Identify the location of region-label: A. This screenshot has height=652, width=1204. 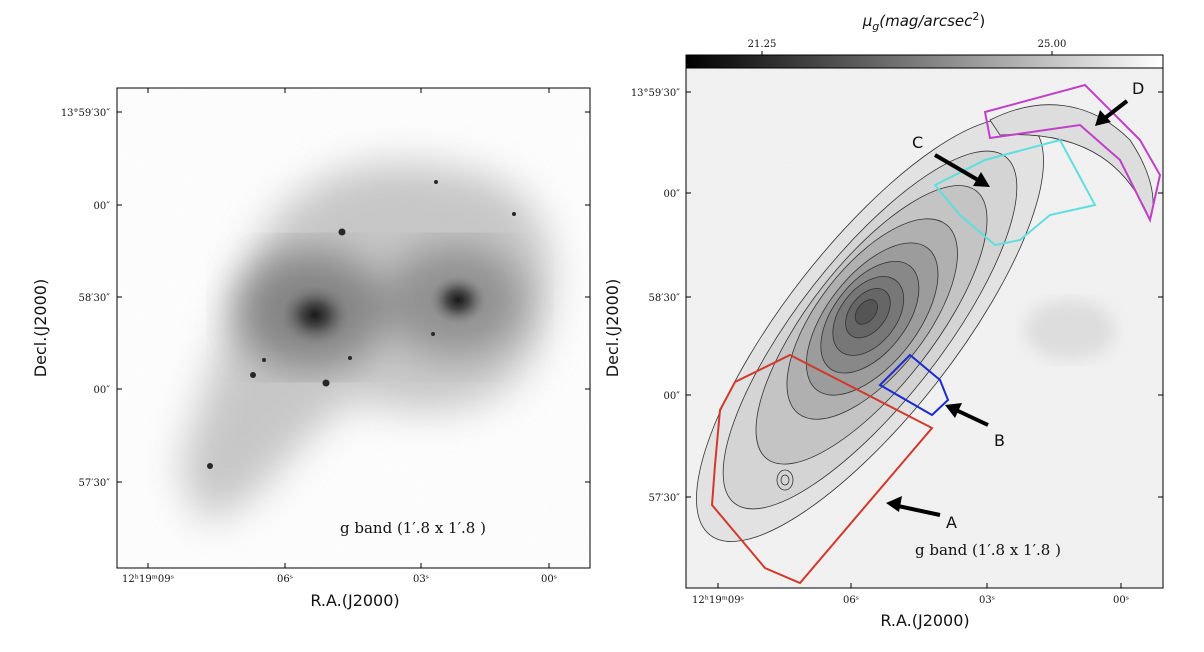
(951, 522).